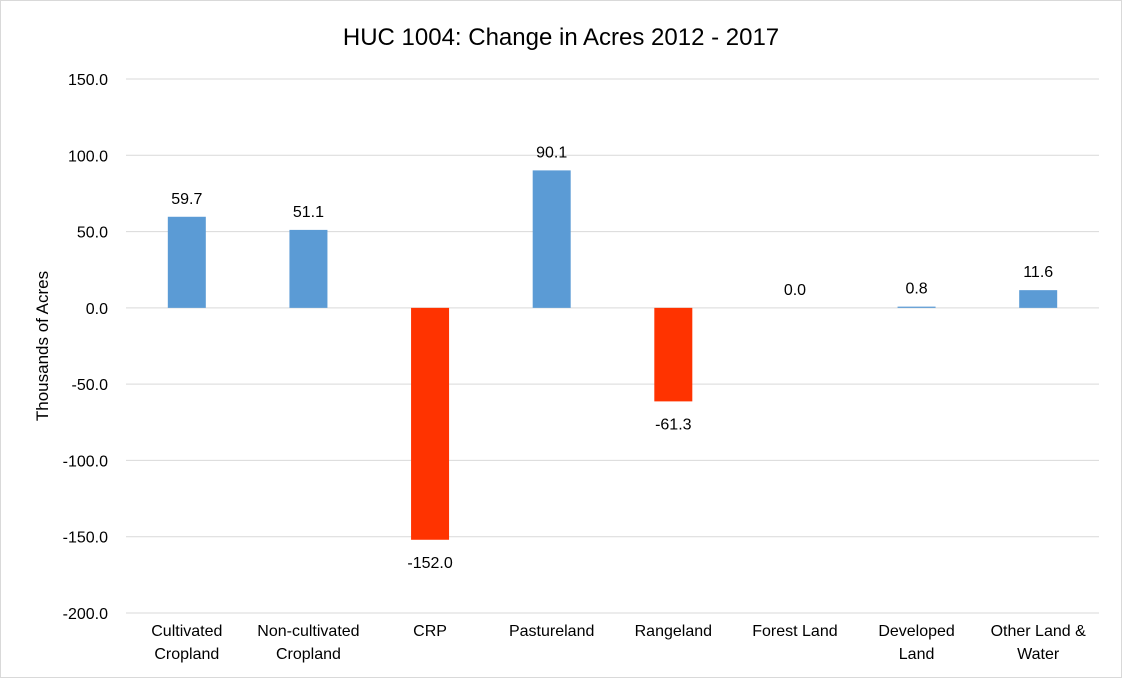  What do you see at coordinates (1038, 654) in the screenshot?
I see `x-category-line: Water` at bounding box center [1038, 654].